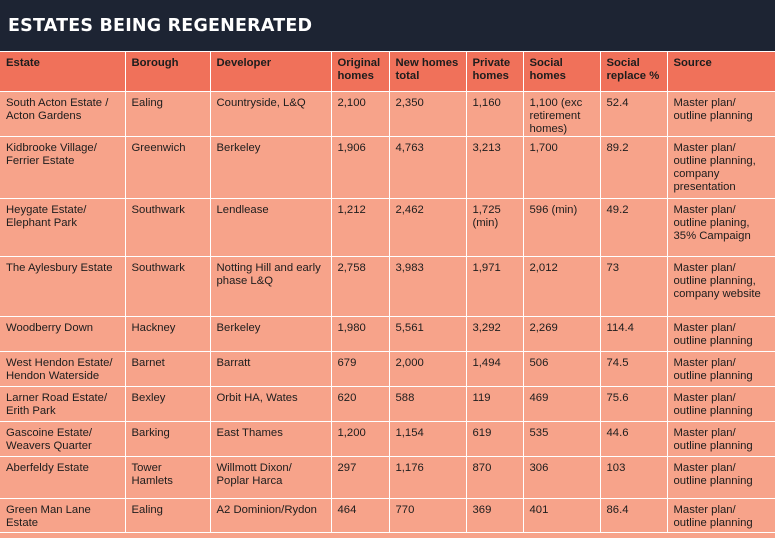 The image size is (775, 538). I want to click on table-cell: 306, so click(562, 477).